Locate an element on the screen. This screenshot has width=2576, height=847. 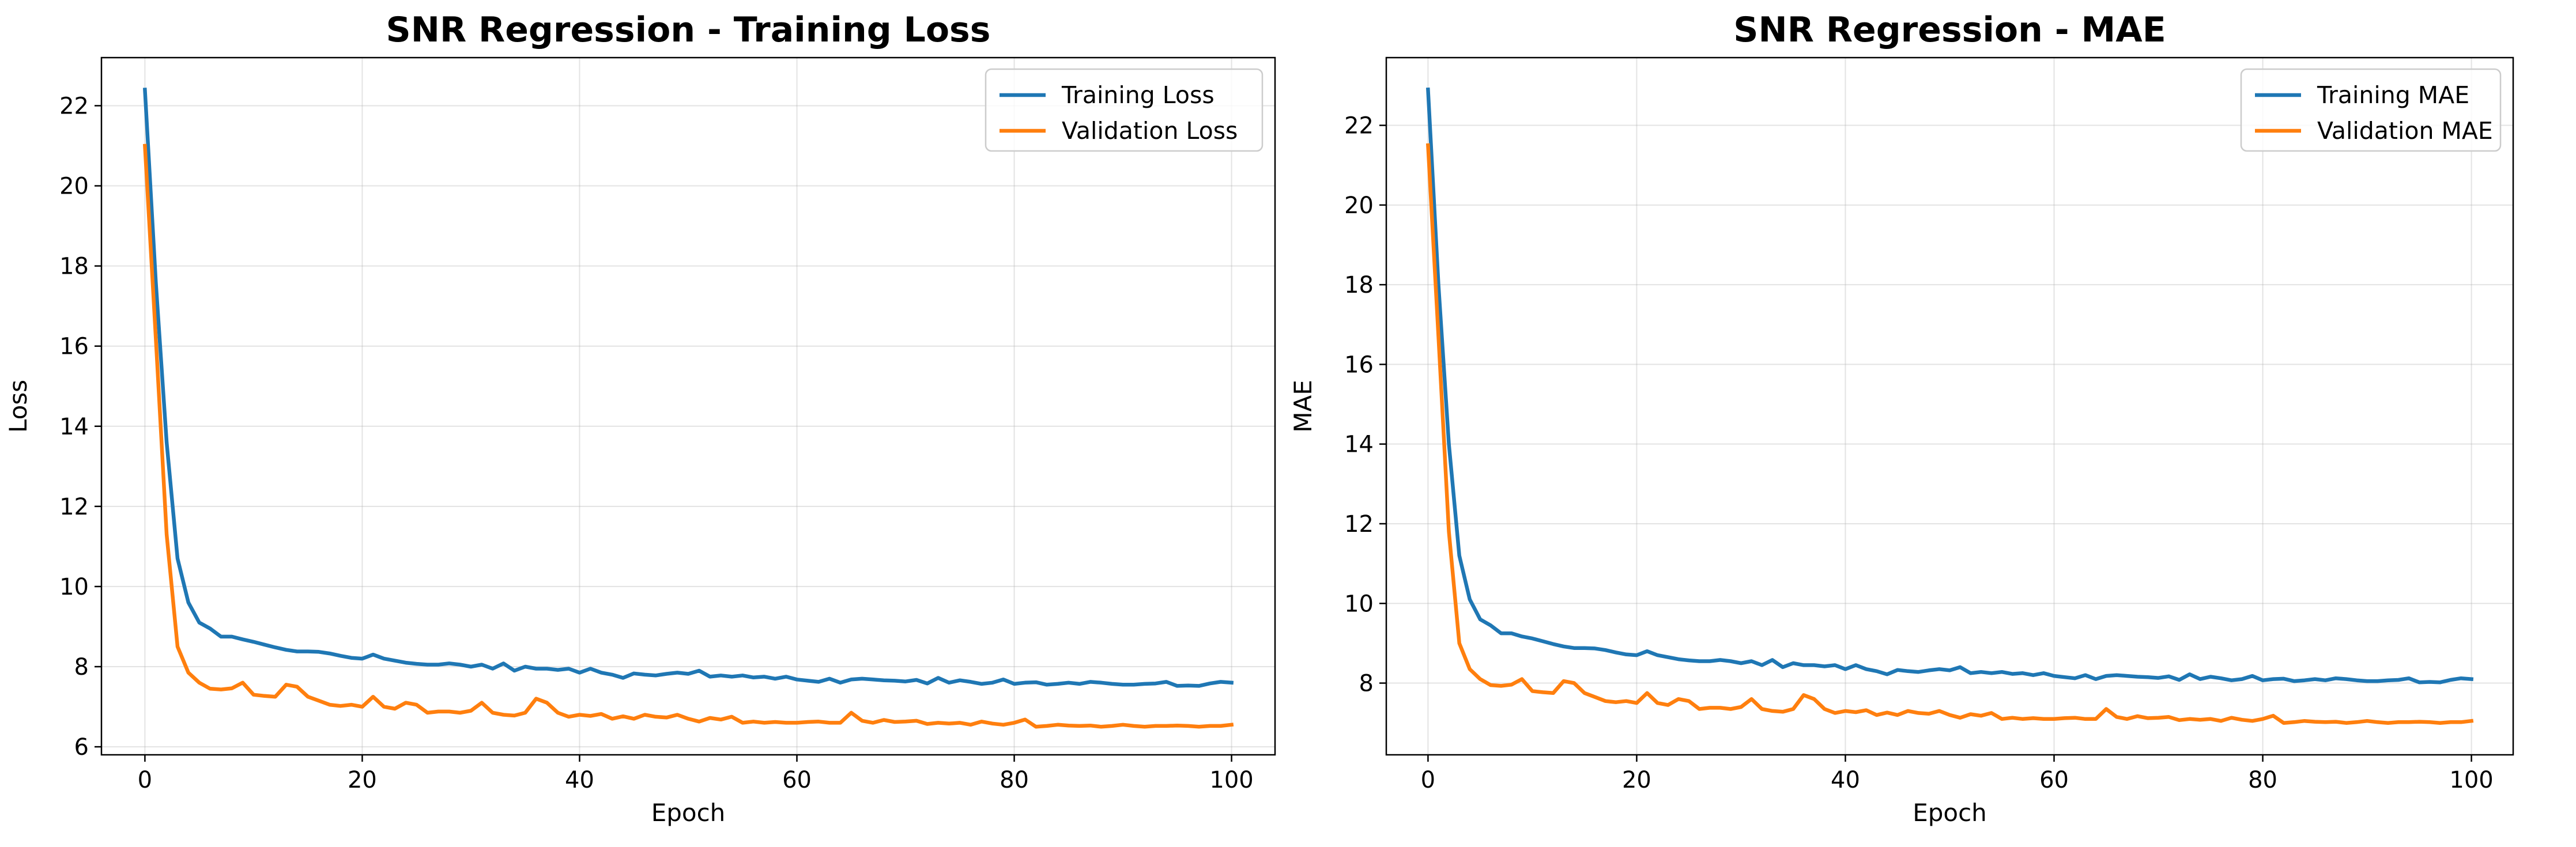
legend: Training Loss Validation Loss is located at coordinates (1124, 110).